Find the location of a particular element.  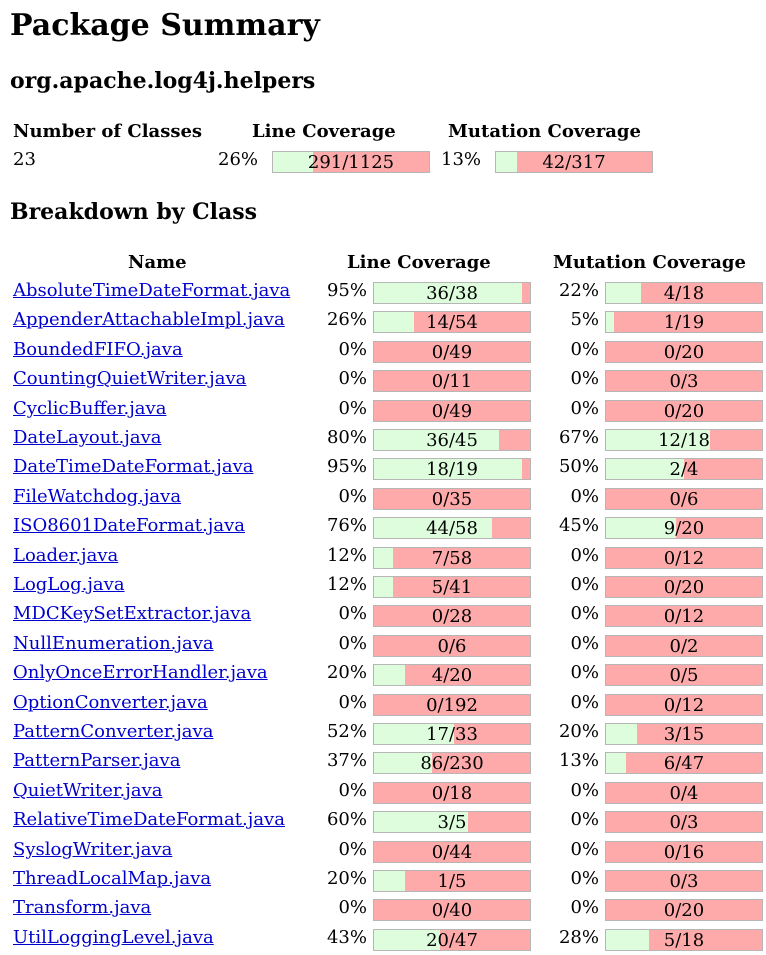

class-link: CyclicBuffer.java is located at coordinates (90, 408).